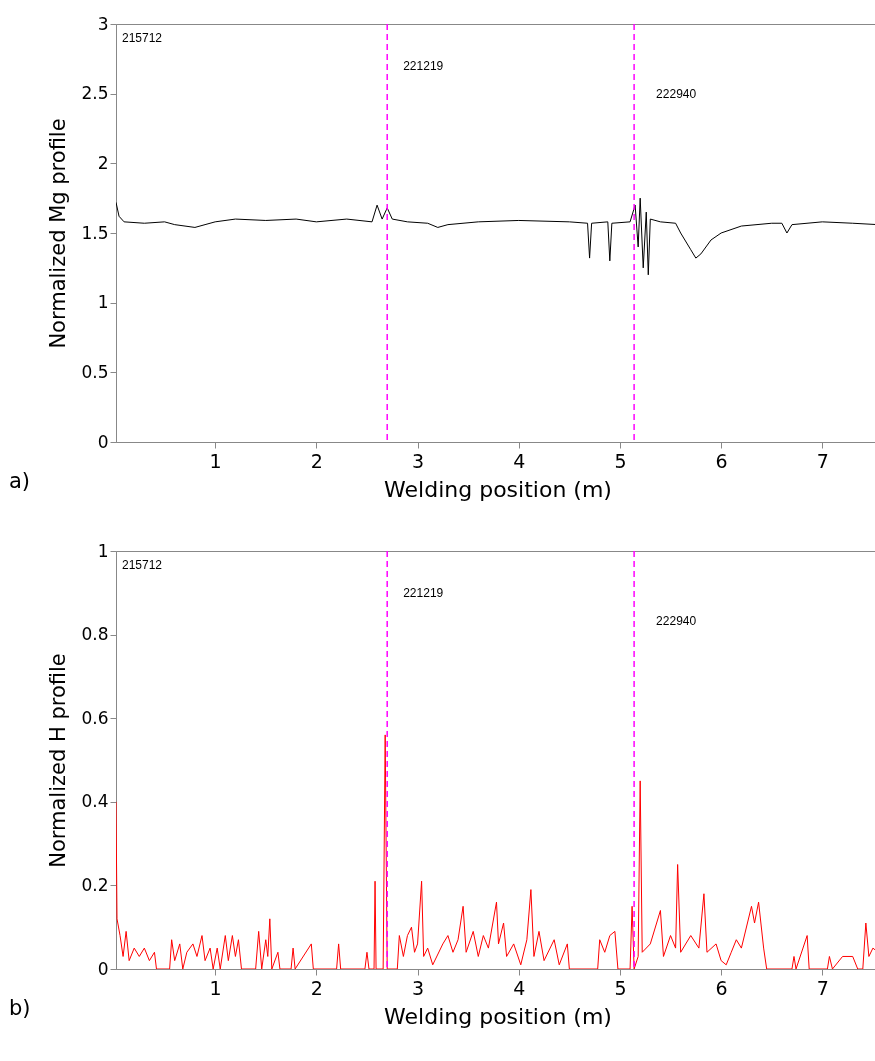 This screenshot has width=875, height=1061. Describe the element at coordinates (58, 233) in the screenshot. I see `y-axis-title: Normalized Mg profile` at that location.